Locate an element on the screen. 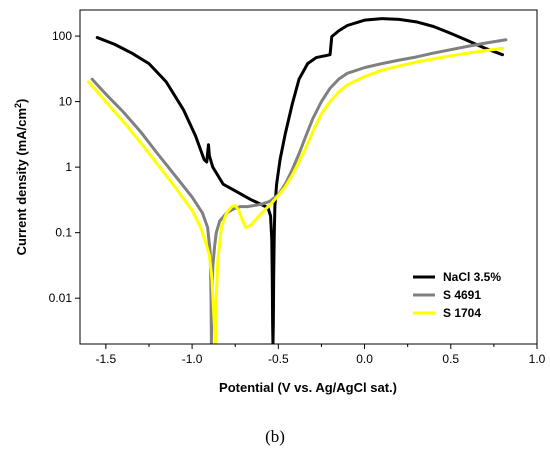  y-axis-title-main: Current density (mA/cm is located at coordinates (21, 181).